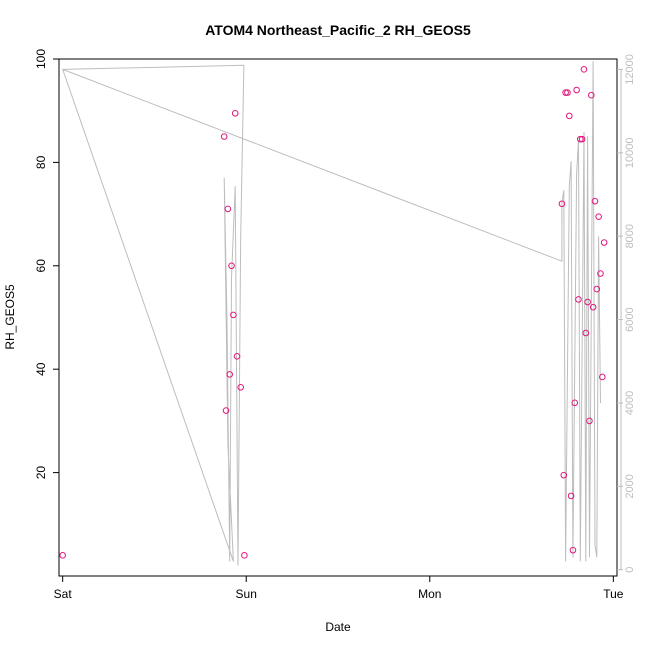  I want to click on x-tick-label: Mon, so click(429, 594).